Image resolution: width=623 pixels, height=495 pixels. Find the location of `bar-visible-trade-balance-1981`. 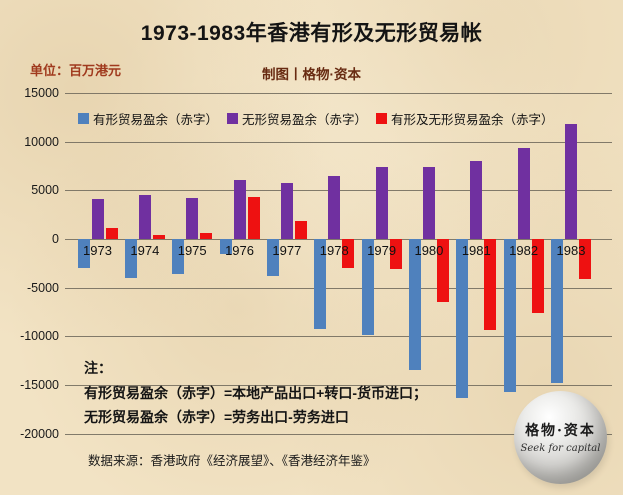

bar-visible-trade-balance-1981 is located at coordinates (462, 318).